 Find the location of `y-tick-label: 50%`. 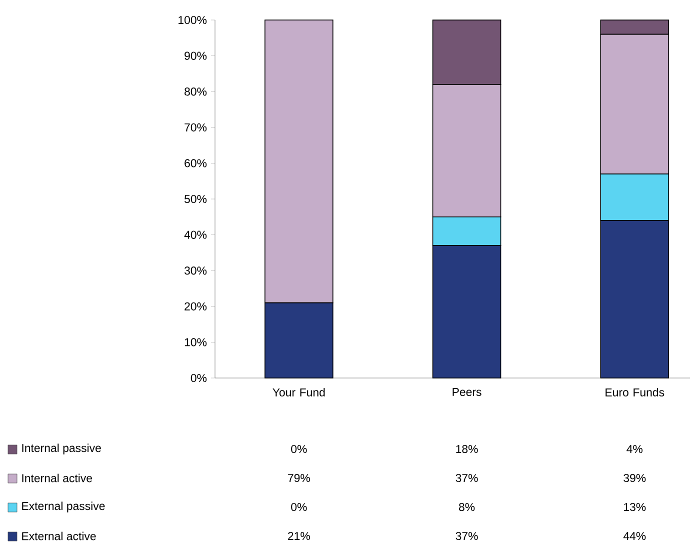

y-tick-label: 50% is located at coordinates (195, 199).